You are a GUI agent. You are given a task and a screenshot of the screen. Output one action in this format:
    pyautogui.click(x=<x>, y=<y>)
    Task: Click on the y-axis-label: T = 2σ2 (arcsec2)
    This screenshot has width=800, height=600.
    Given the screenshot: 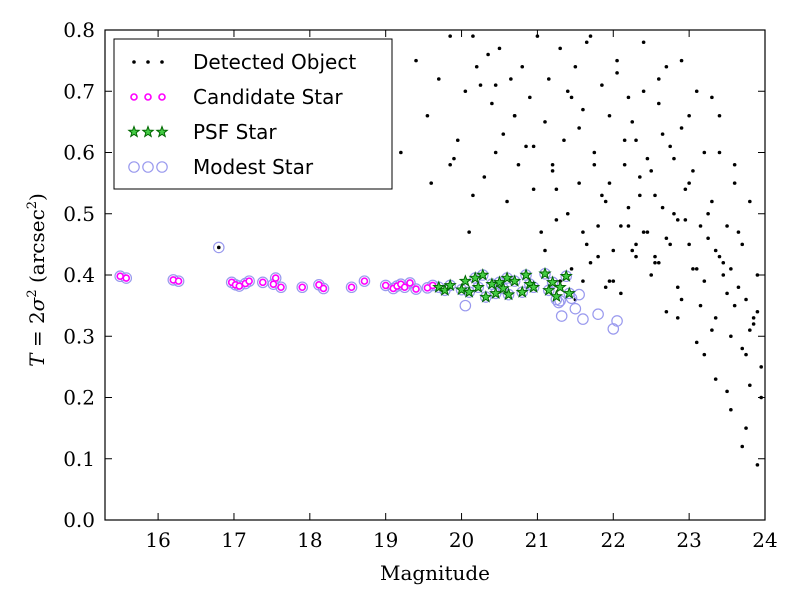 What is the action you would take?
    pyautogui.click(x=37, y=280)
    